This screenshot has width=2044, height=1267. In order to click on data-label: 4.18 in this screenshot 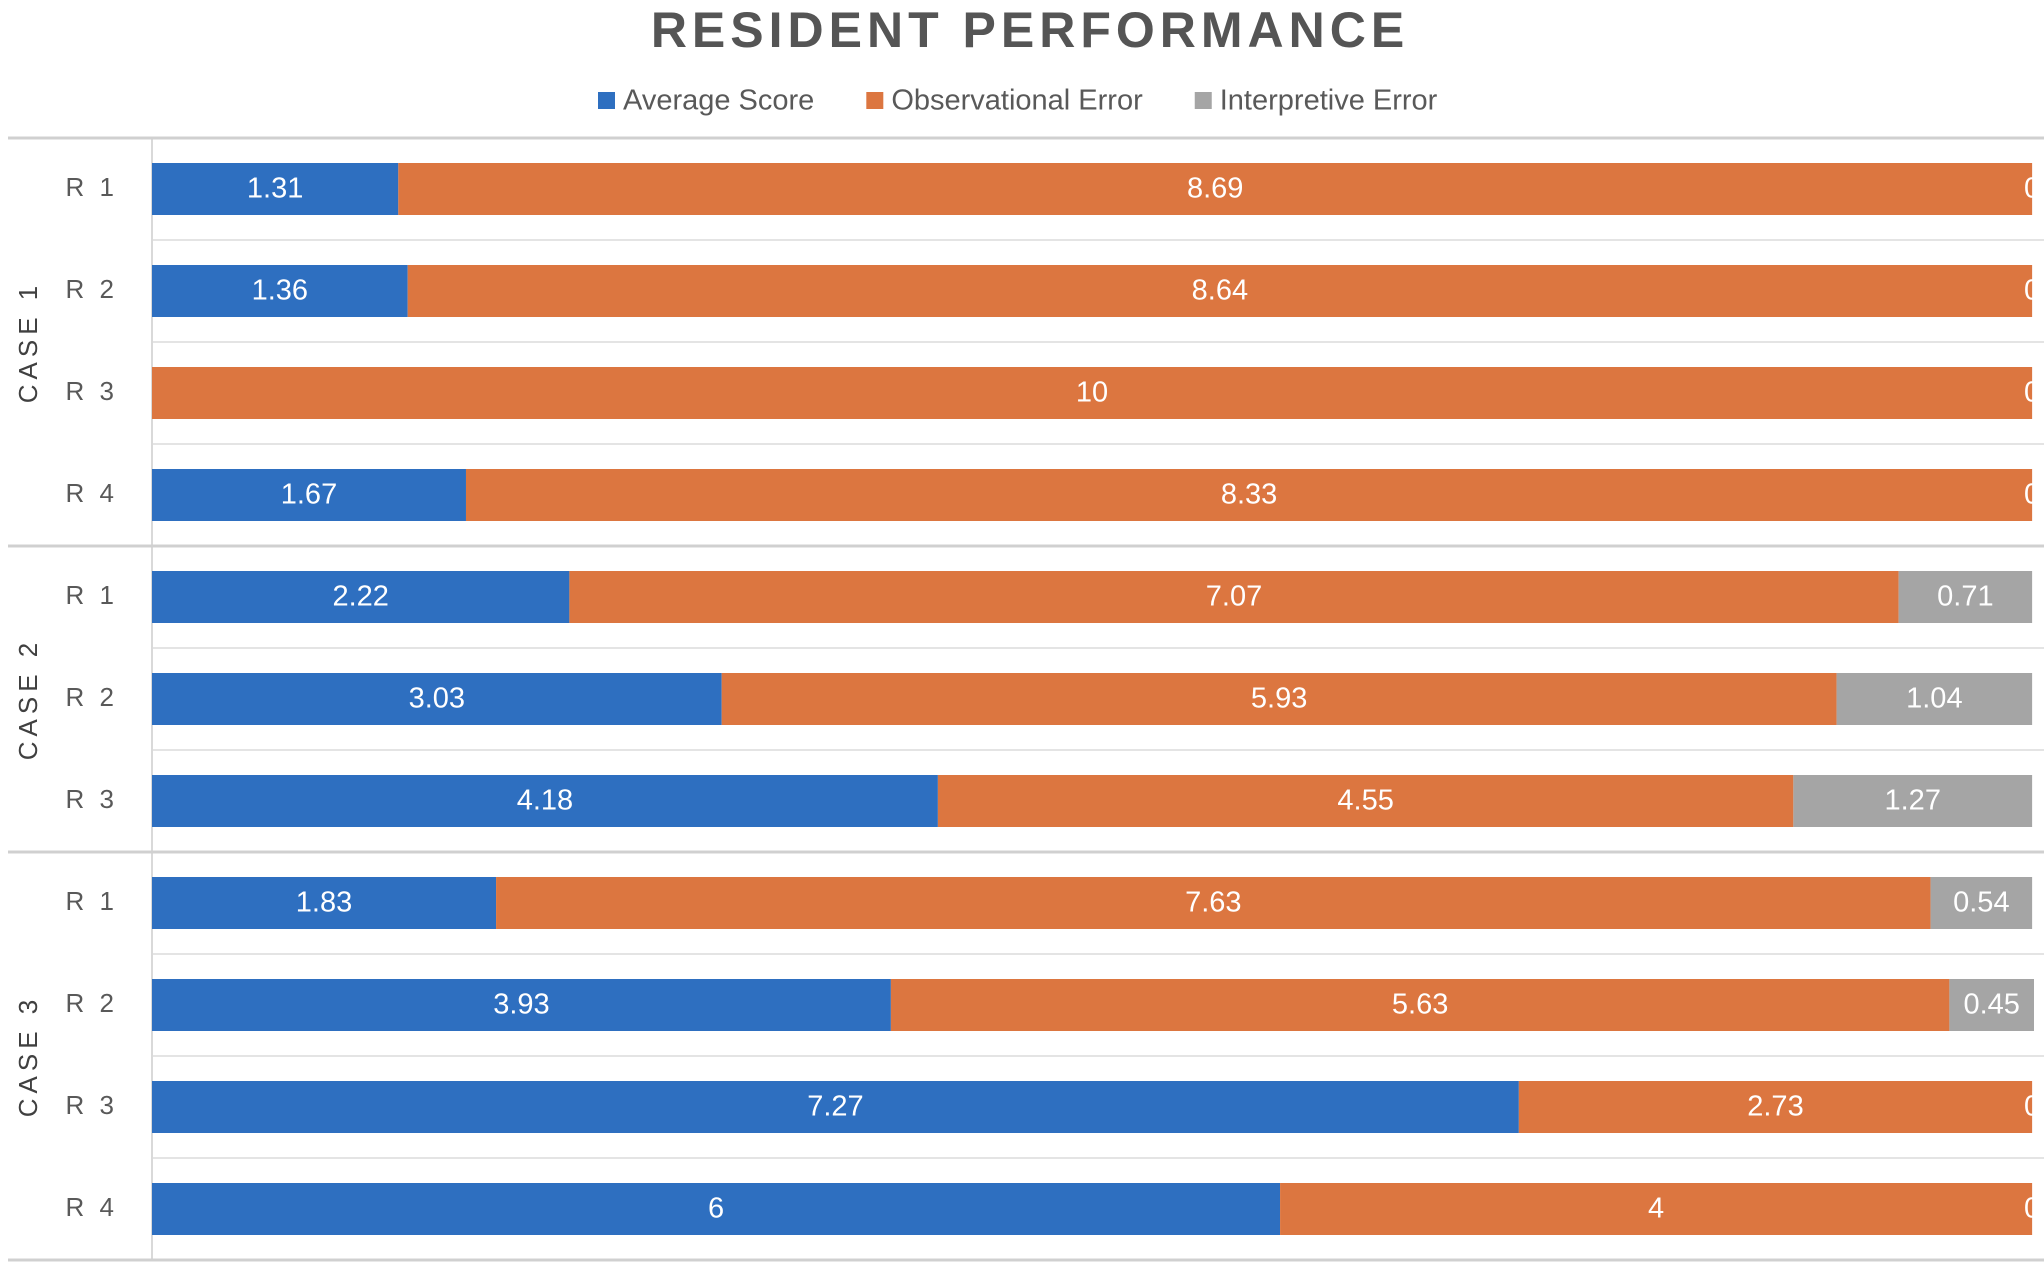, I will do `click(545, 801)`.